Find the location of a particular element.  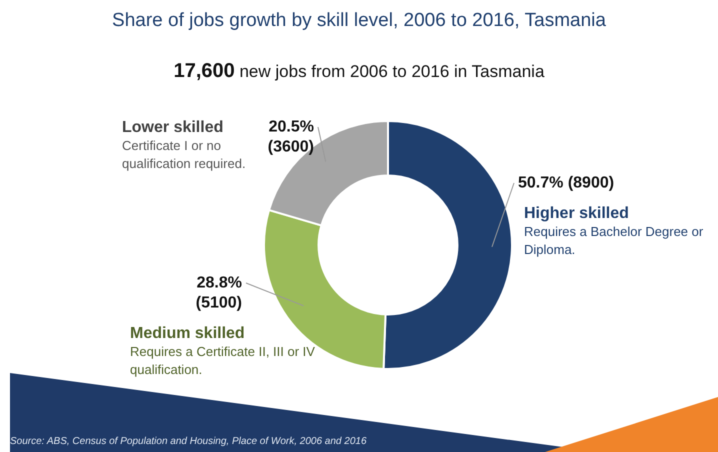

slice-label: Lower skilled is located at coordinates (173, 127).